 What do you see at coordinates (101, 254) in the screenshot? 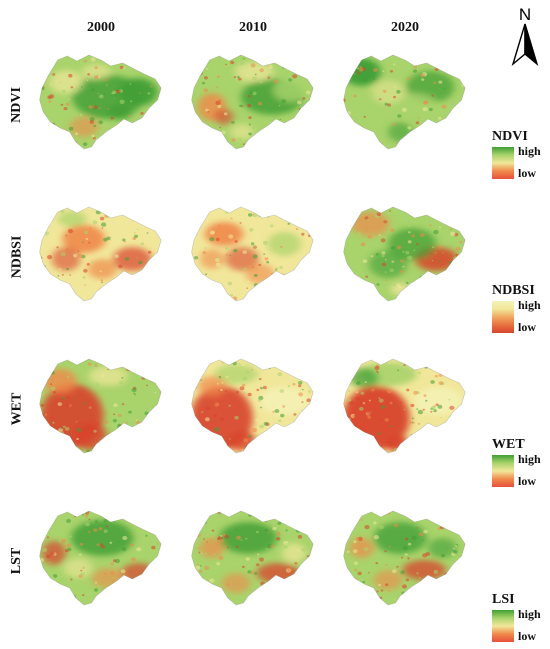
I see `map-ndbsi-2000` at bounding box center [101, 254].